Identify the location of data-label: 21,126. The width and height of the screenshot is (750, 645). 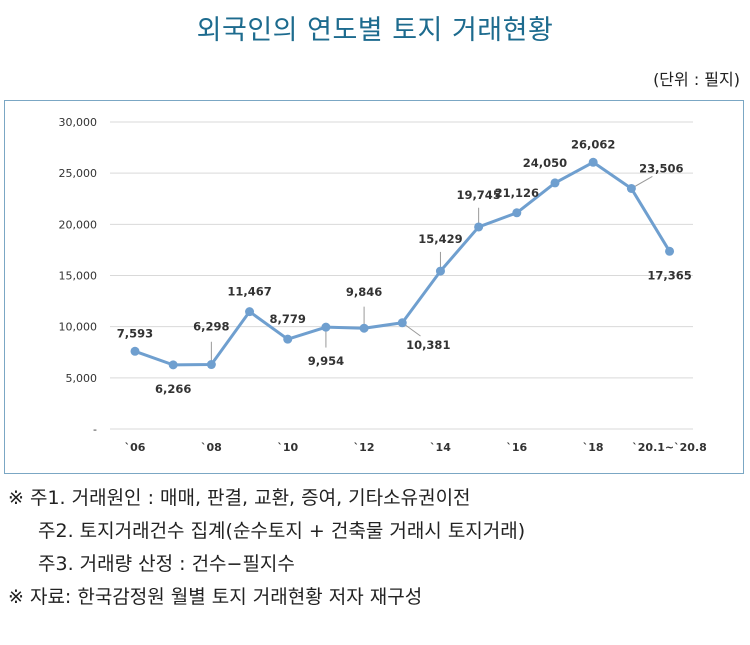
(517, 193).